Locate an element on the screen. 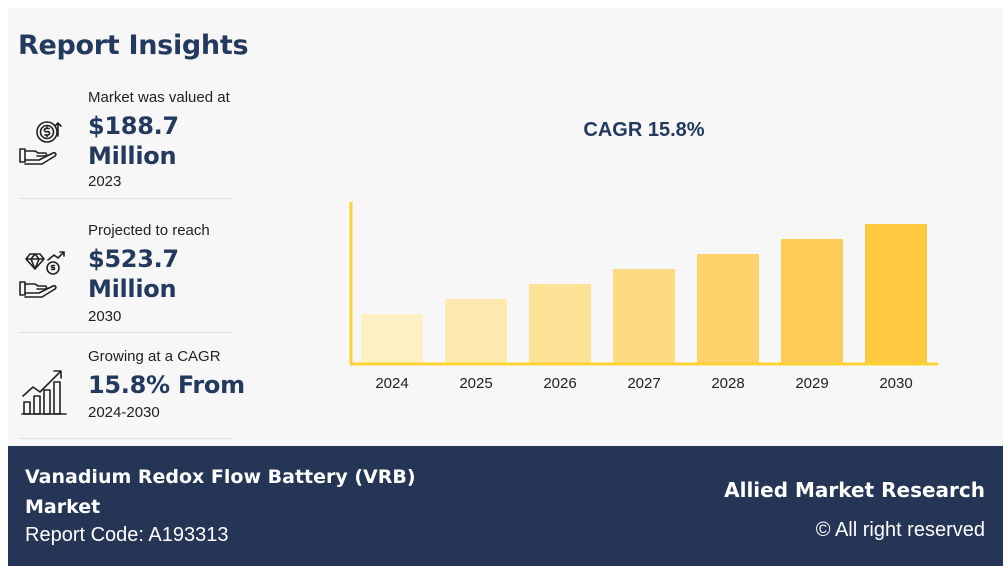 The width and height of the screenshot is (1005, 566). bar-2027 is located at coordinates (644, 316).